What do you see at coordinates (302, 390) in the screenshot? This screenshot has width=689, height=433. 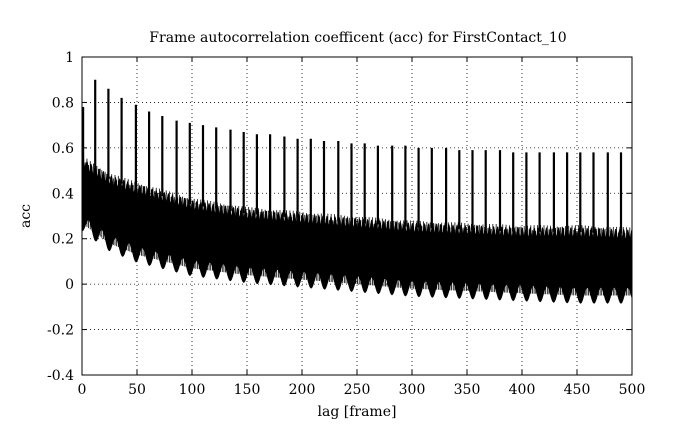 I see `x-tick-label: 200` at bounding box center [302, 390].